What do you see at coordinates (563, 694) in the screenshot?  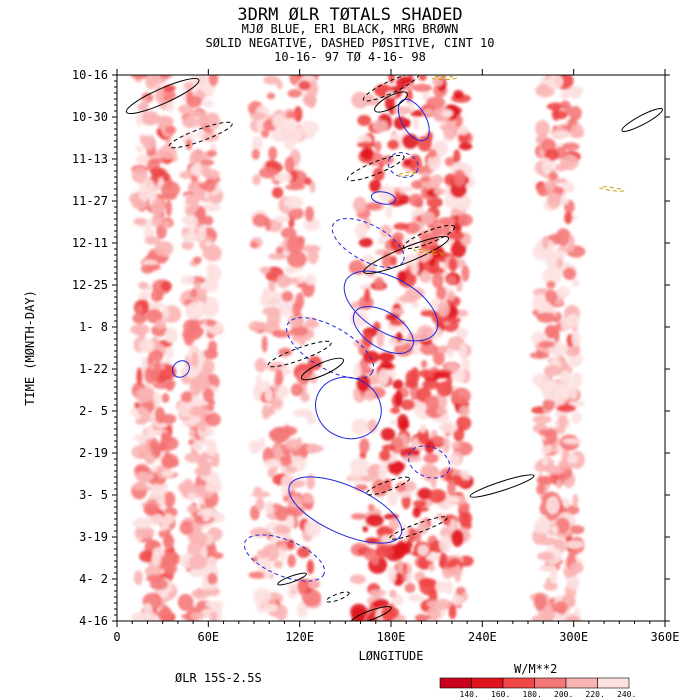 I see `colorbar-level-label: 200.` at bounding box center [563, 694].